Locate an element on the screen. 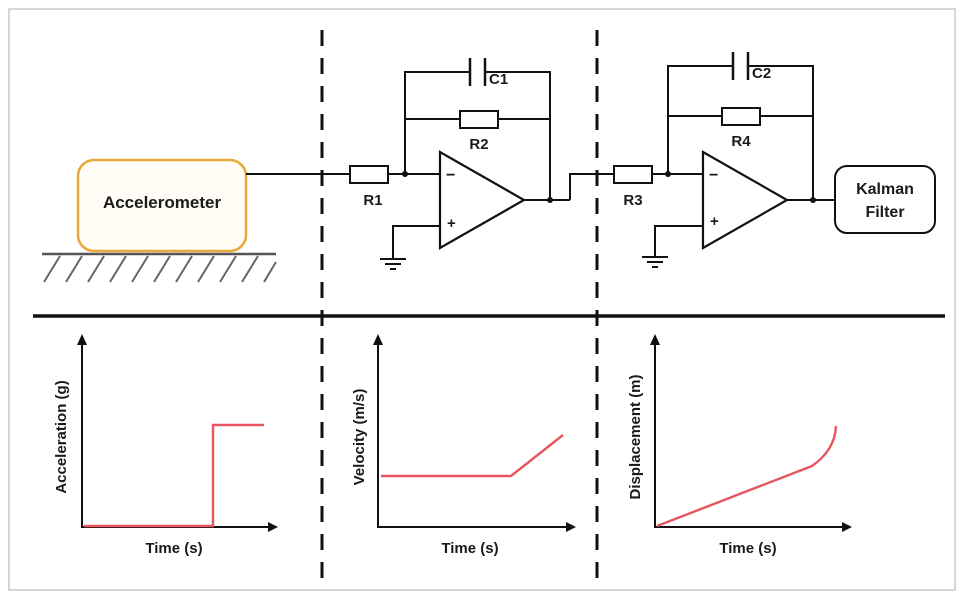 The image size is (965, 599). displacement-axes is located at coordinates (750, 434).